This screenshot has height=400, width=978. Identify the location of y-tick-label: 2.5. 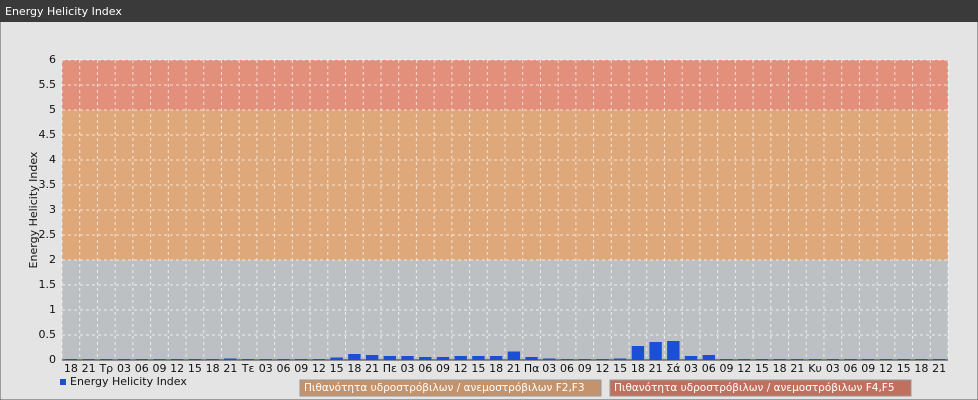
(48, 234).